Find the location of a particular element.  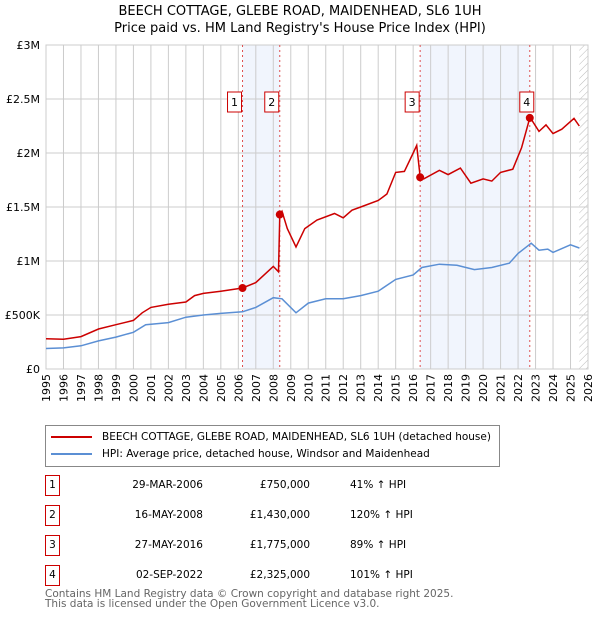

legend-swatch-blue is located at coordinates (71, 454).